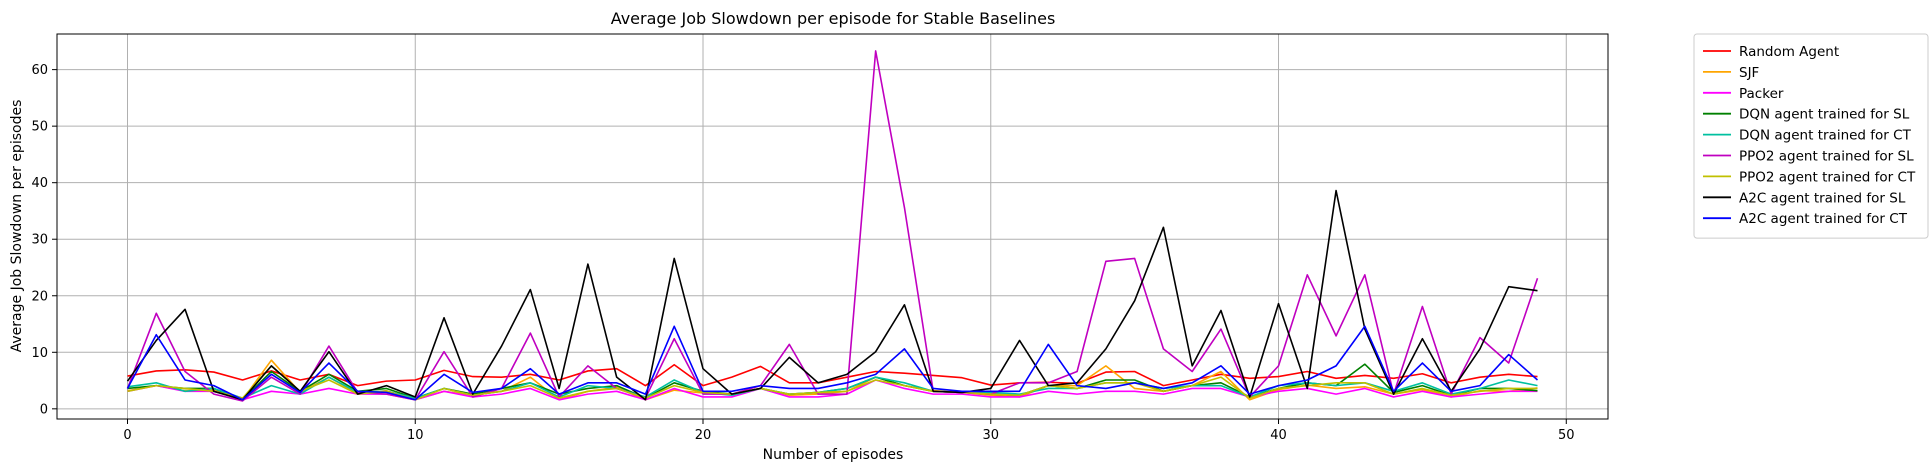  What do you see at coordinates (1824, 115) in the screenshot?
I see `legend-entry-label: DQN agent trained for SL` at bounding box center [1824, 115].